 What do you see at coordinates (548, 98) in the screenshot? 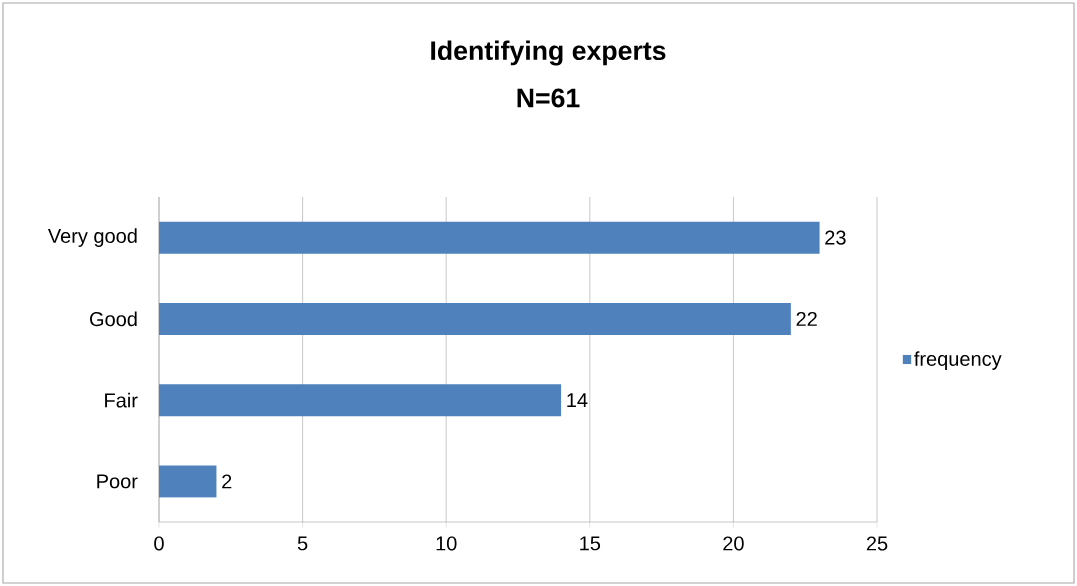
I see `chart-subtitle: N=61` at bounding box center [548, 98].